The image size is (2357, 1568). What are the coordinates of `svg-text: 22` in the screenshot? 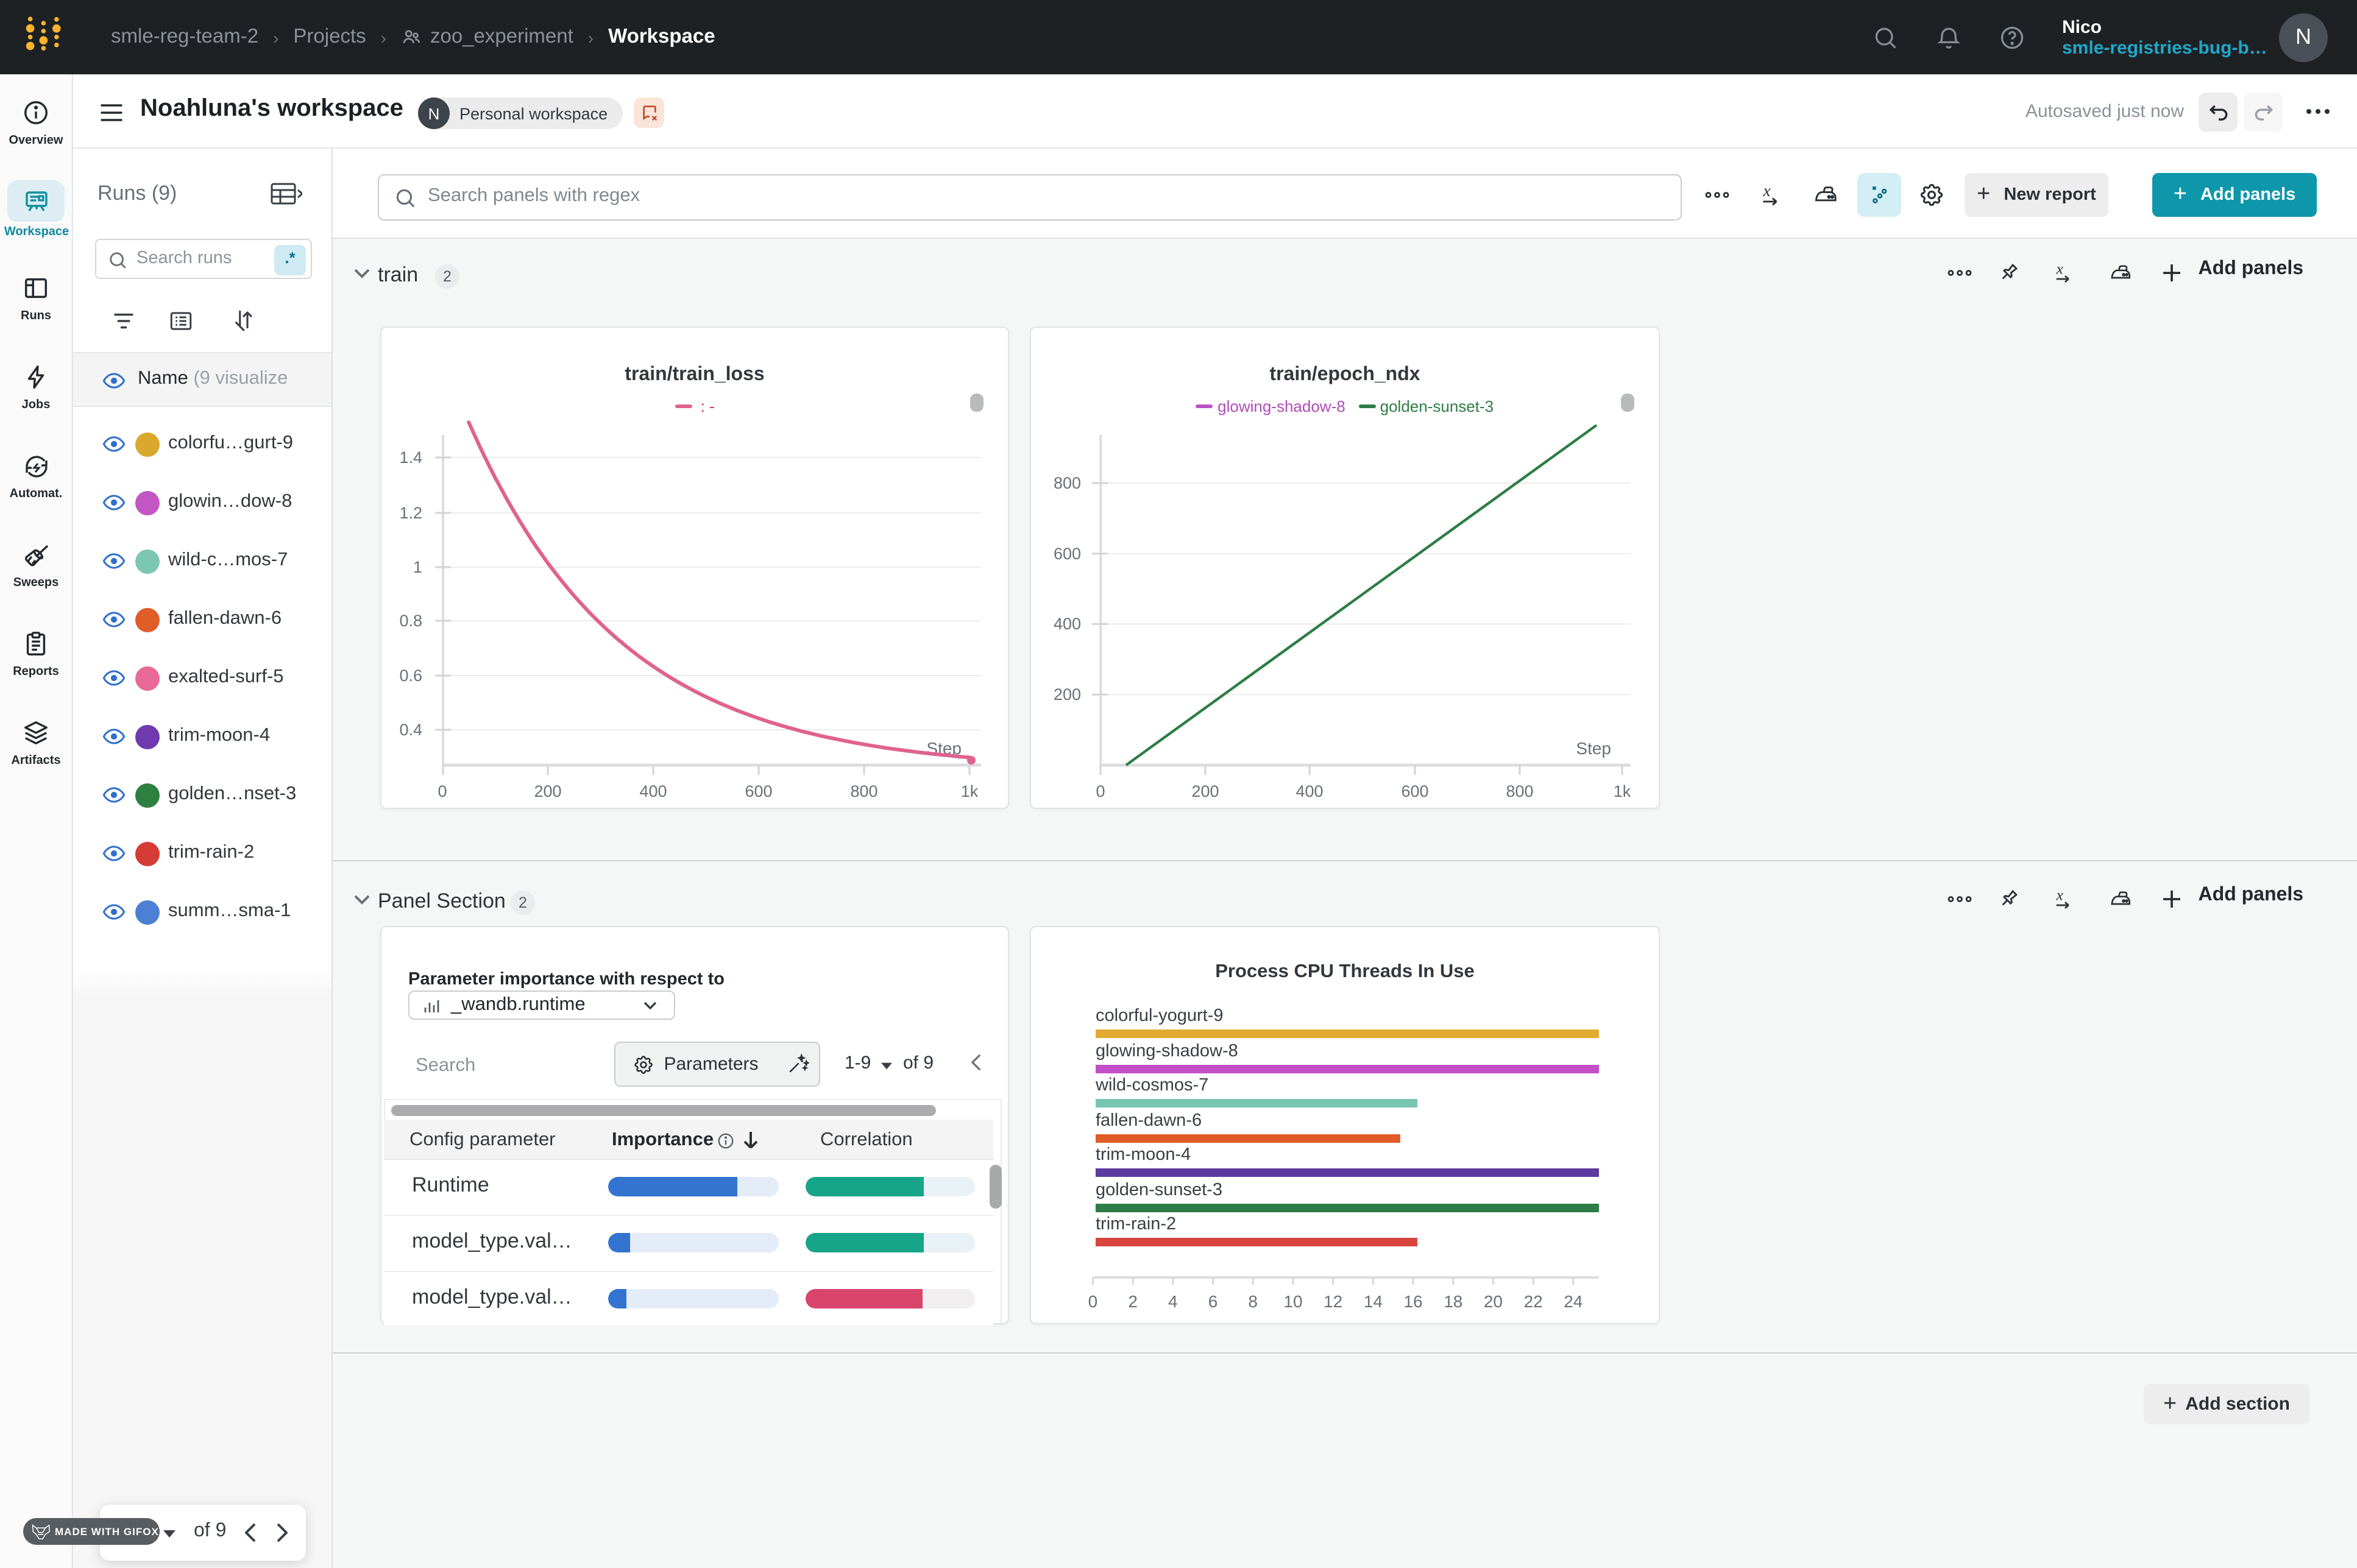 It's located at (1534, 1301).